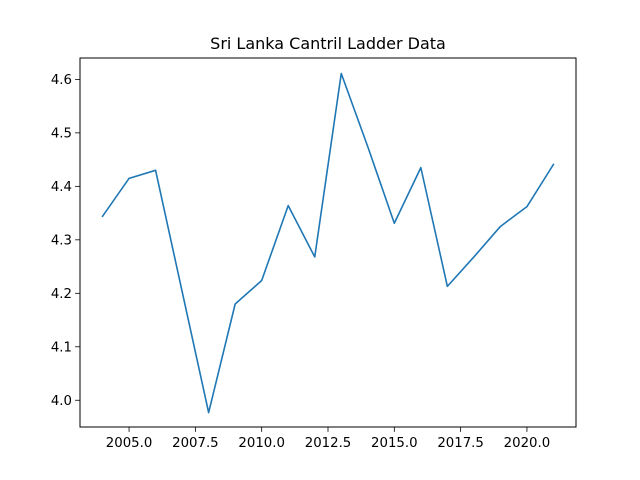 The image size is (640, 480). I want to click on y-tick-label: 4.5, so click(61, 134).